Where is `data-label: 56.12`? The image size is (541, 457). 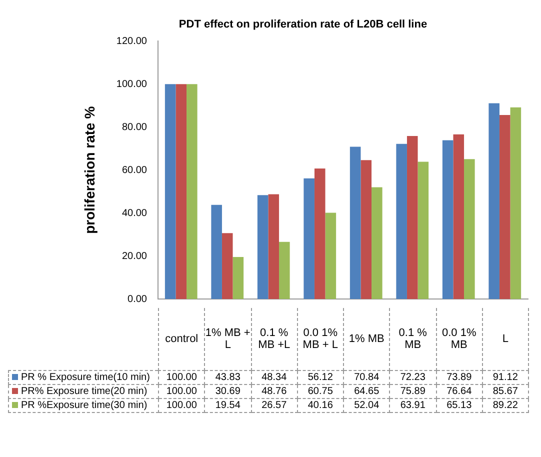
data-label: 56.12 is located at coordinates (320, 377).